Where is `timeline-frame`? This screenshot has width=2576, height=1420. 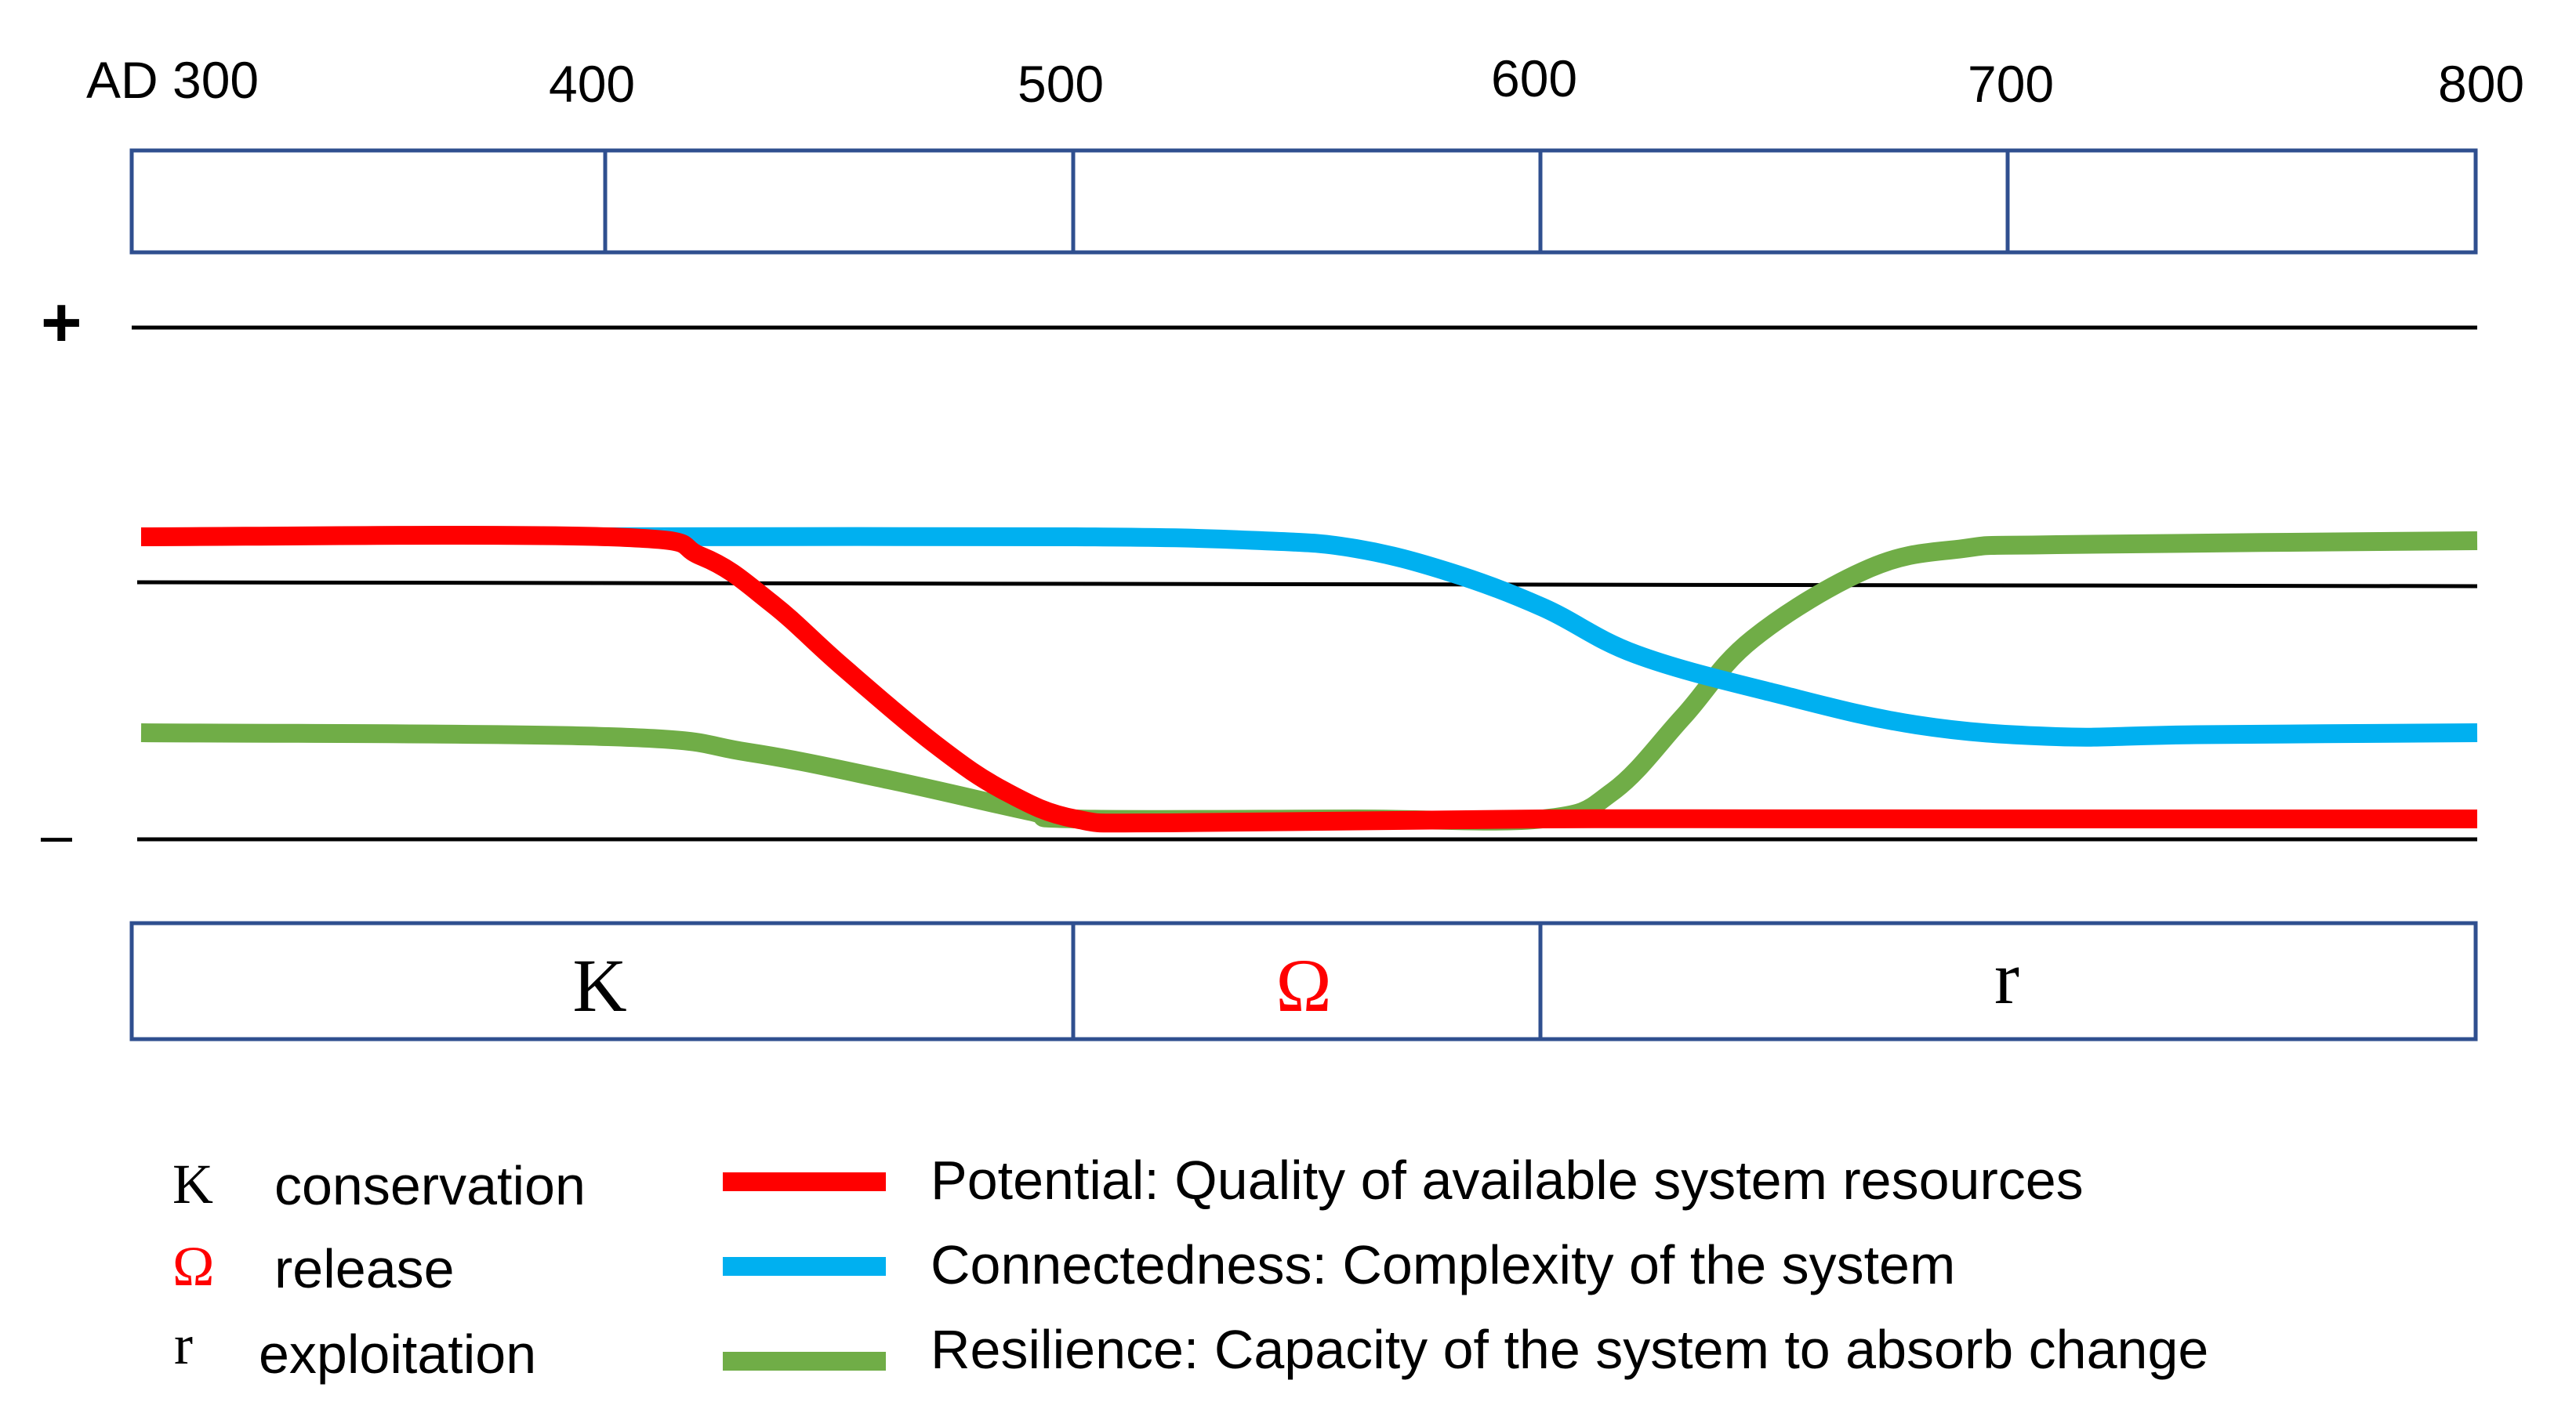
timeline-frame is located at coordinates (1304, 201).